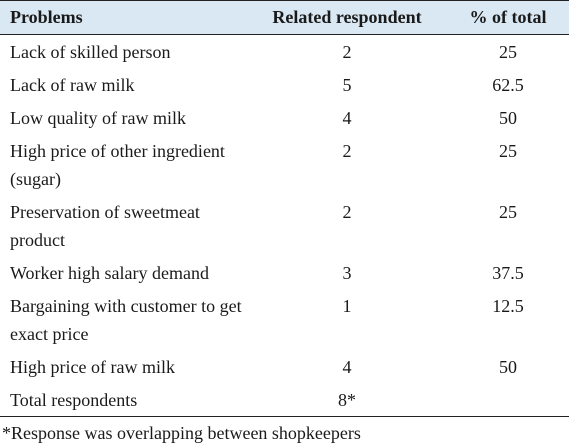 The width and height of the screenshot is (569, 447). What do you see at coordinates (98, 118) in the screenshot?
I see `problem-cell: Low quality of raw milk` at bounding box center [98, 118].